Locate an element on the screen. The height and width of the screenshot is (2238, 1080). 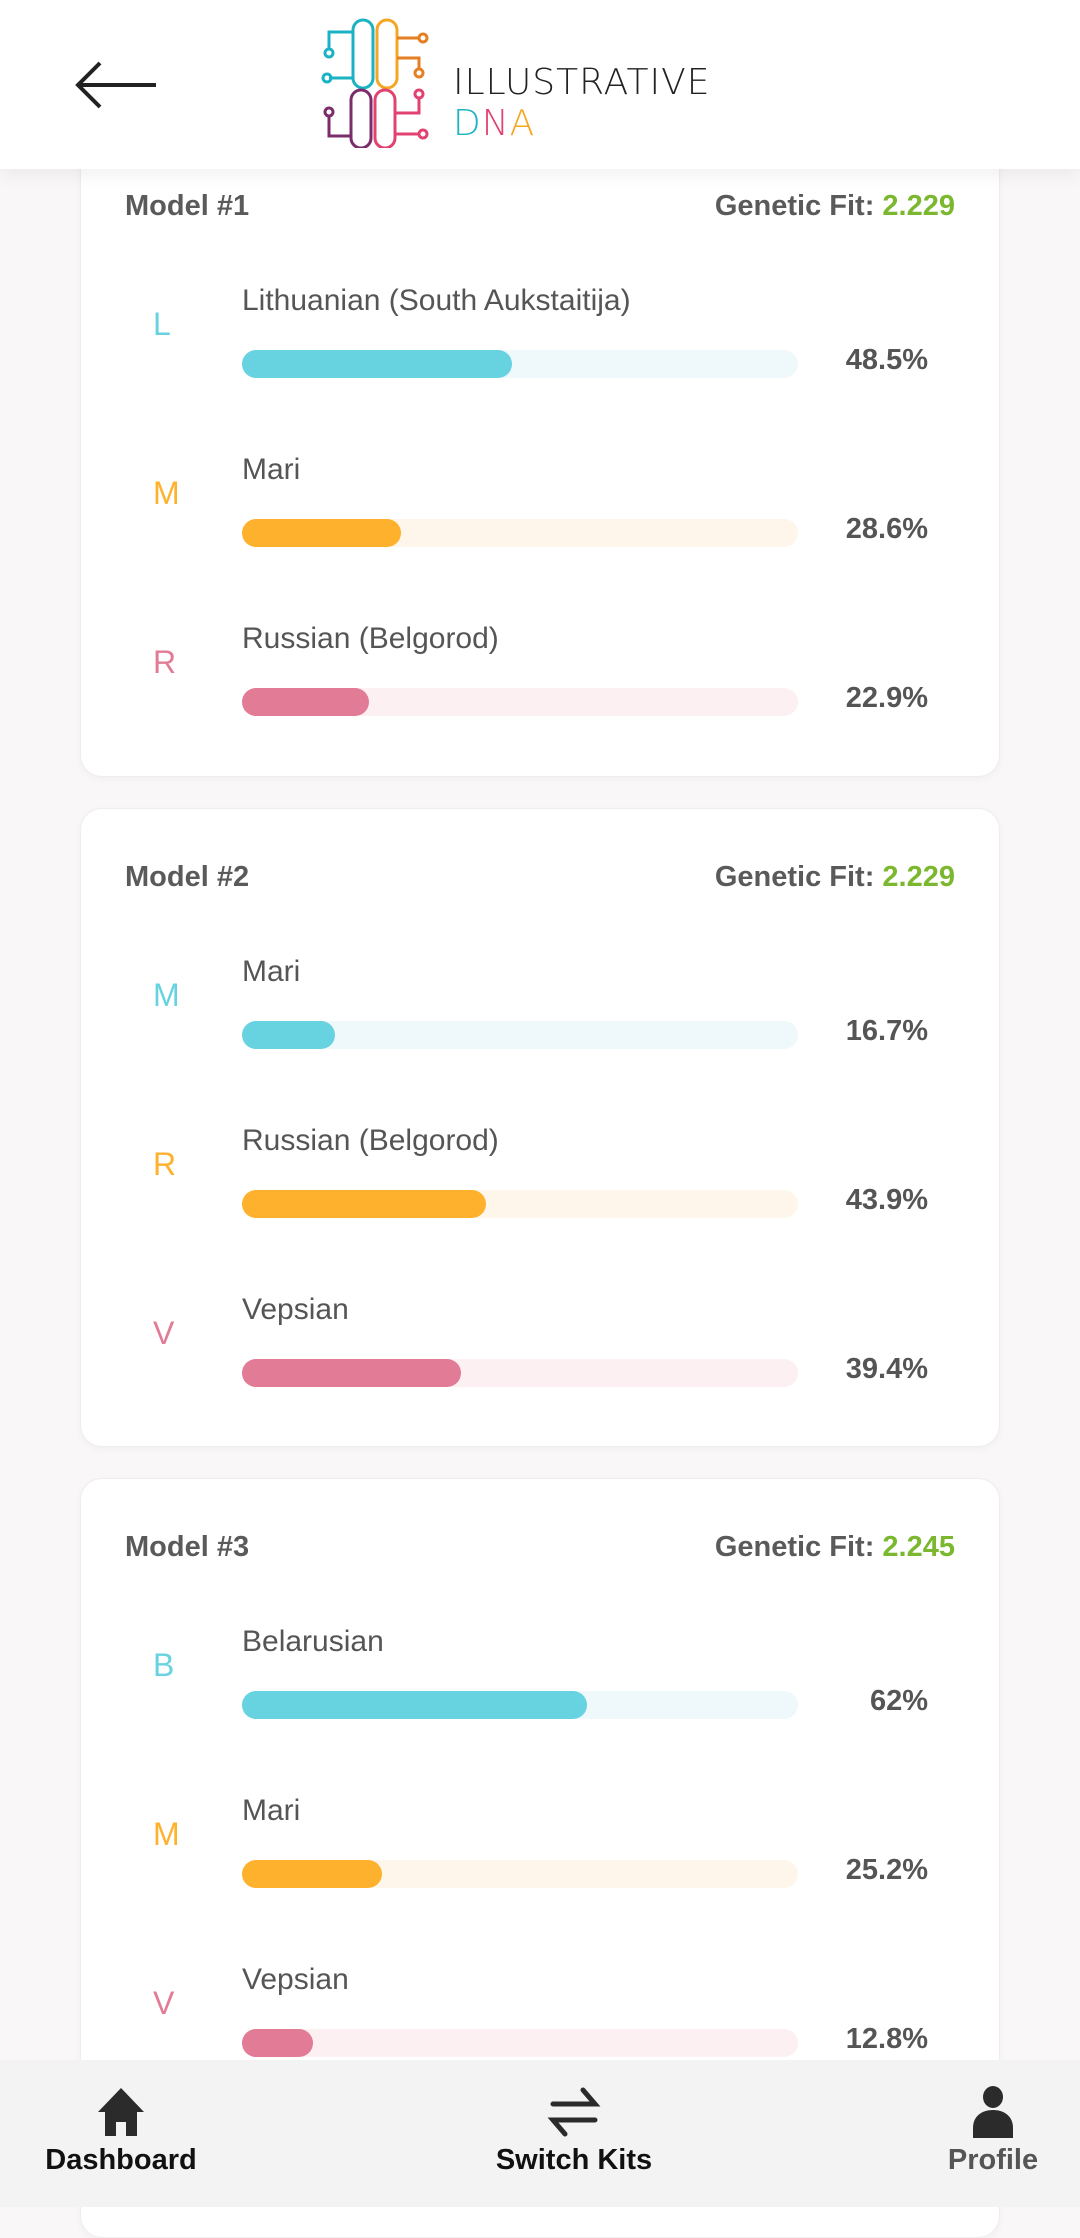
population-row: R Russian (Belgorod) 43.9% is located at coordinates (541, 1199).